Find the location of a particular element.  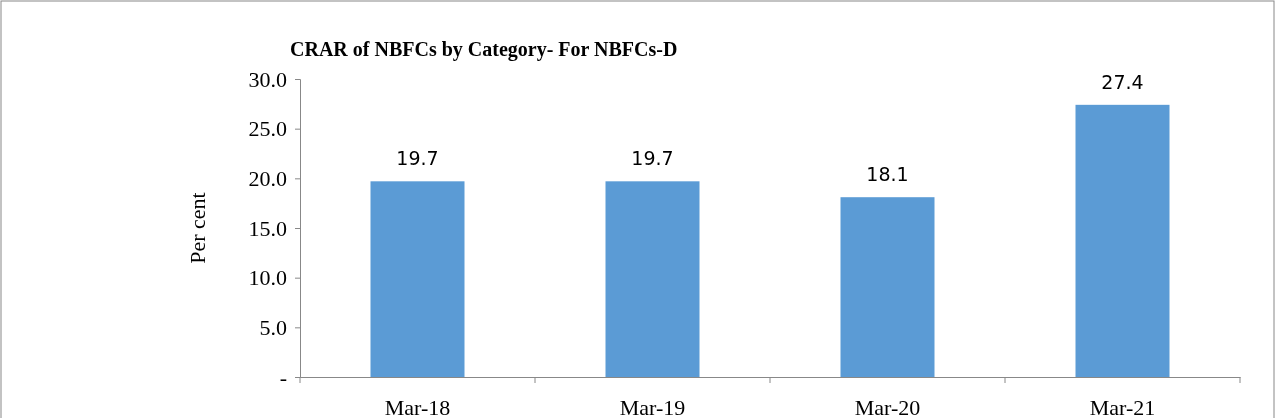

data-label: 18.1 is located at coordinates (887, 174).